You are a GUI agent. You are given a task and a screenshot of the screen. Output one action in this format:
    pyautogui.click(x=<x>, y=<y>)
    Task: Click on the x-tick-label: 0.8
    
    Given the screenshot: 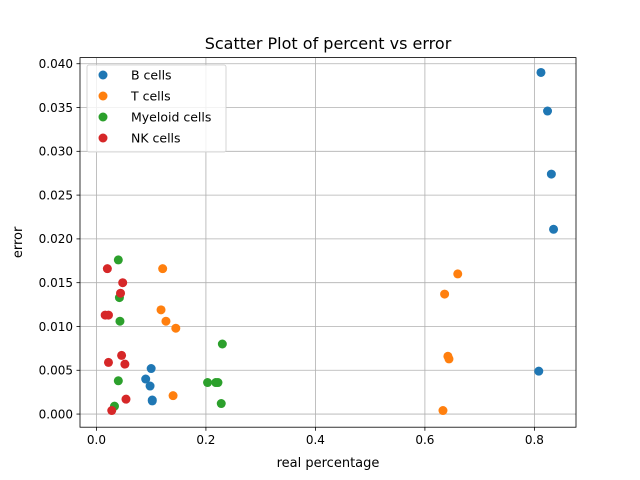 What is the action you would take?
    pyautogui.click(x=534, y=440)
    